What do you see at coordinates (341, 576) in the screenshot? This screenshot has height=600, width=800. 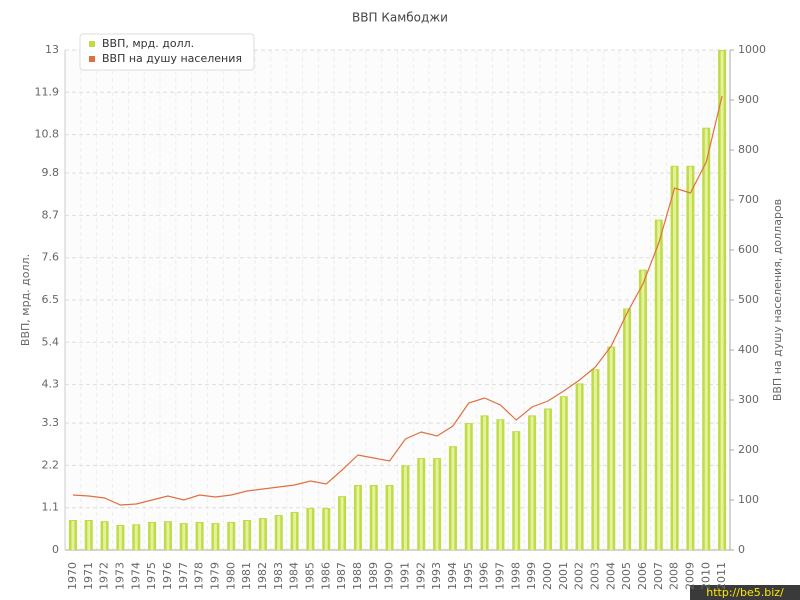 I see `x-tick-label: 1987` at bounding box center [341, 576].